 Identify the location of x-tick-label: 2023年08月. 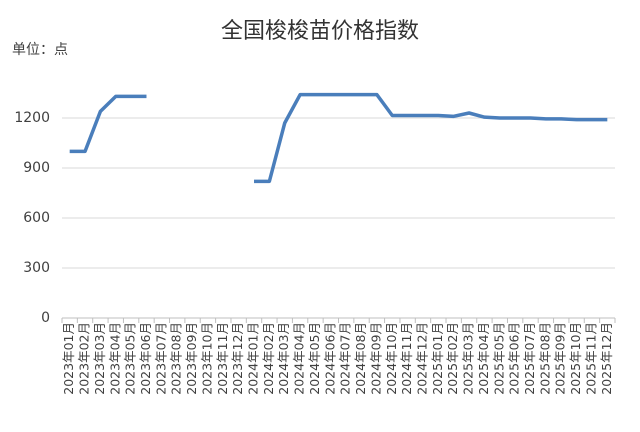
(176, 358).